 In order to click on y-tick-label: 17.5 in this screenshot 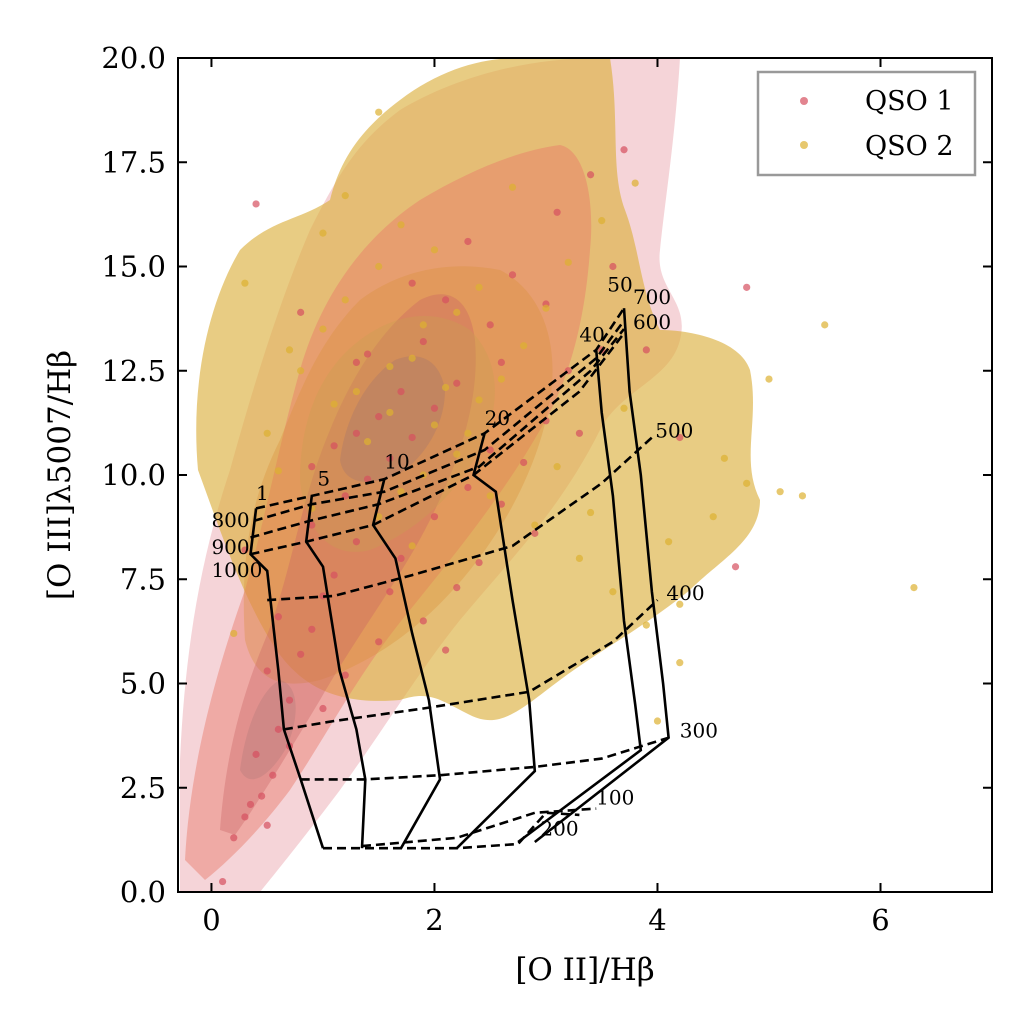, I will do `click(133, 162)`.